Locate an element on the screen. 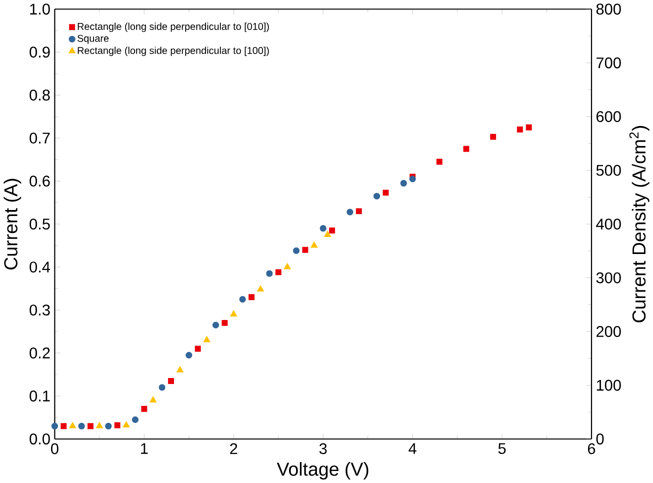 The height and width of the screenshot is (483, 653). legend-label: Rectangle (long side perpendicular to [010]) is located at coordinates (173, 27).